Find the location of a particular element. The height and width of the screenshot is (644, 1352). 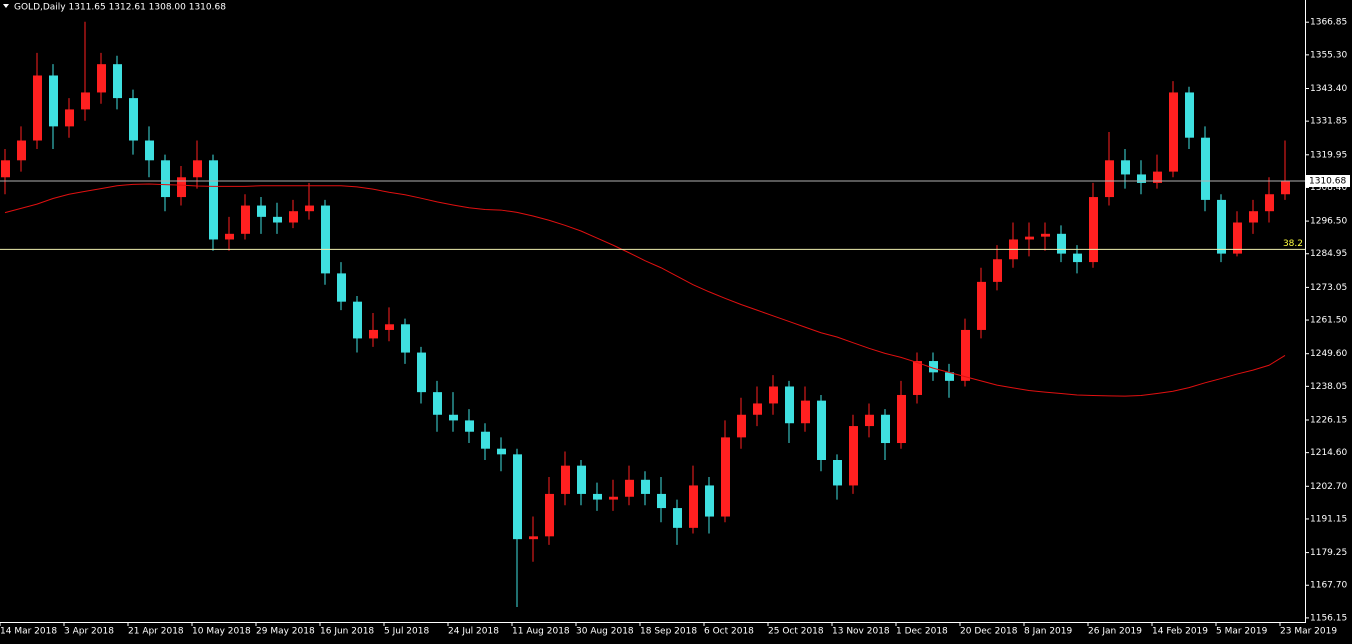

x-tick-label: 20 Dec 2018 is located at coordinates (989, 632).